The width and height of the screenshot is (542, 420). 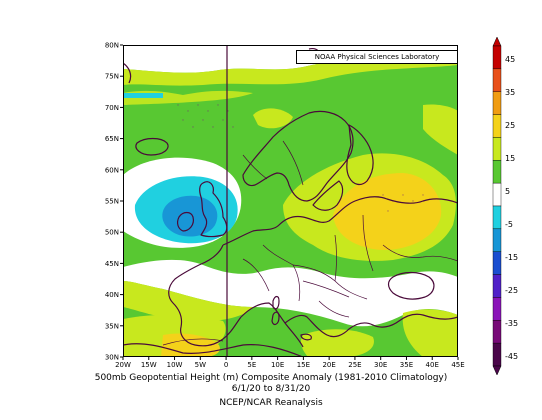 I want to click on colorbar: 45 35 25 15 5 -5 -15 -25 -35 -45, so click(x=505, y=206).